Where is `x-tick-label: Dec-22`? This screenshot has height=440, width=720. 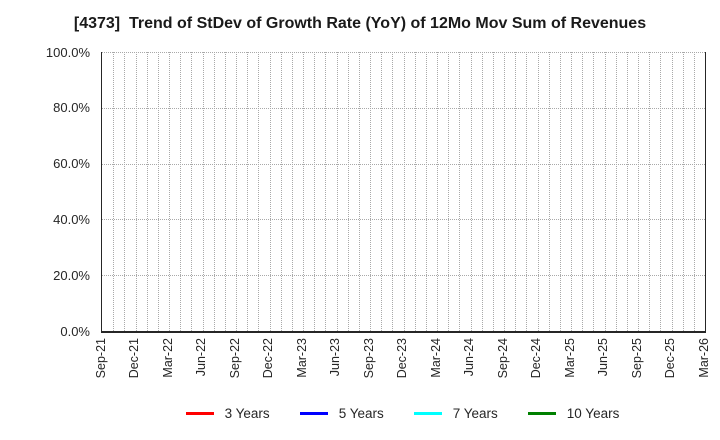
x-tick-label: Dec-22 is located at coordinates (268, 358).